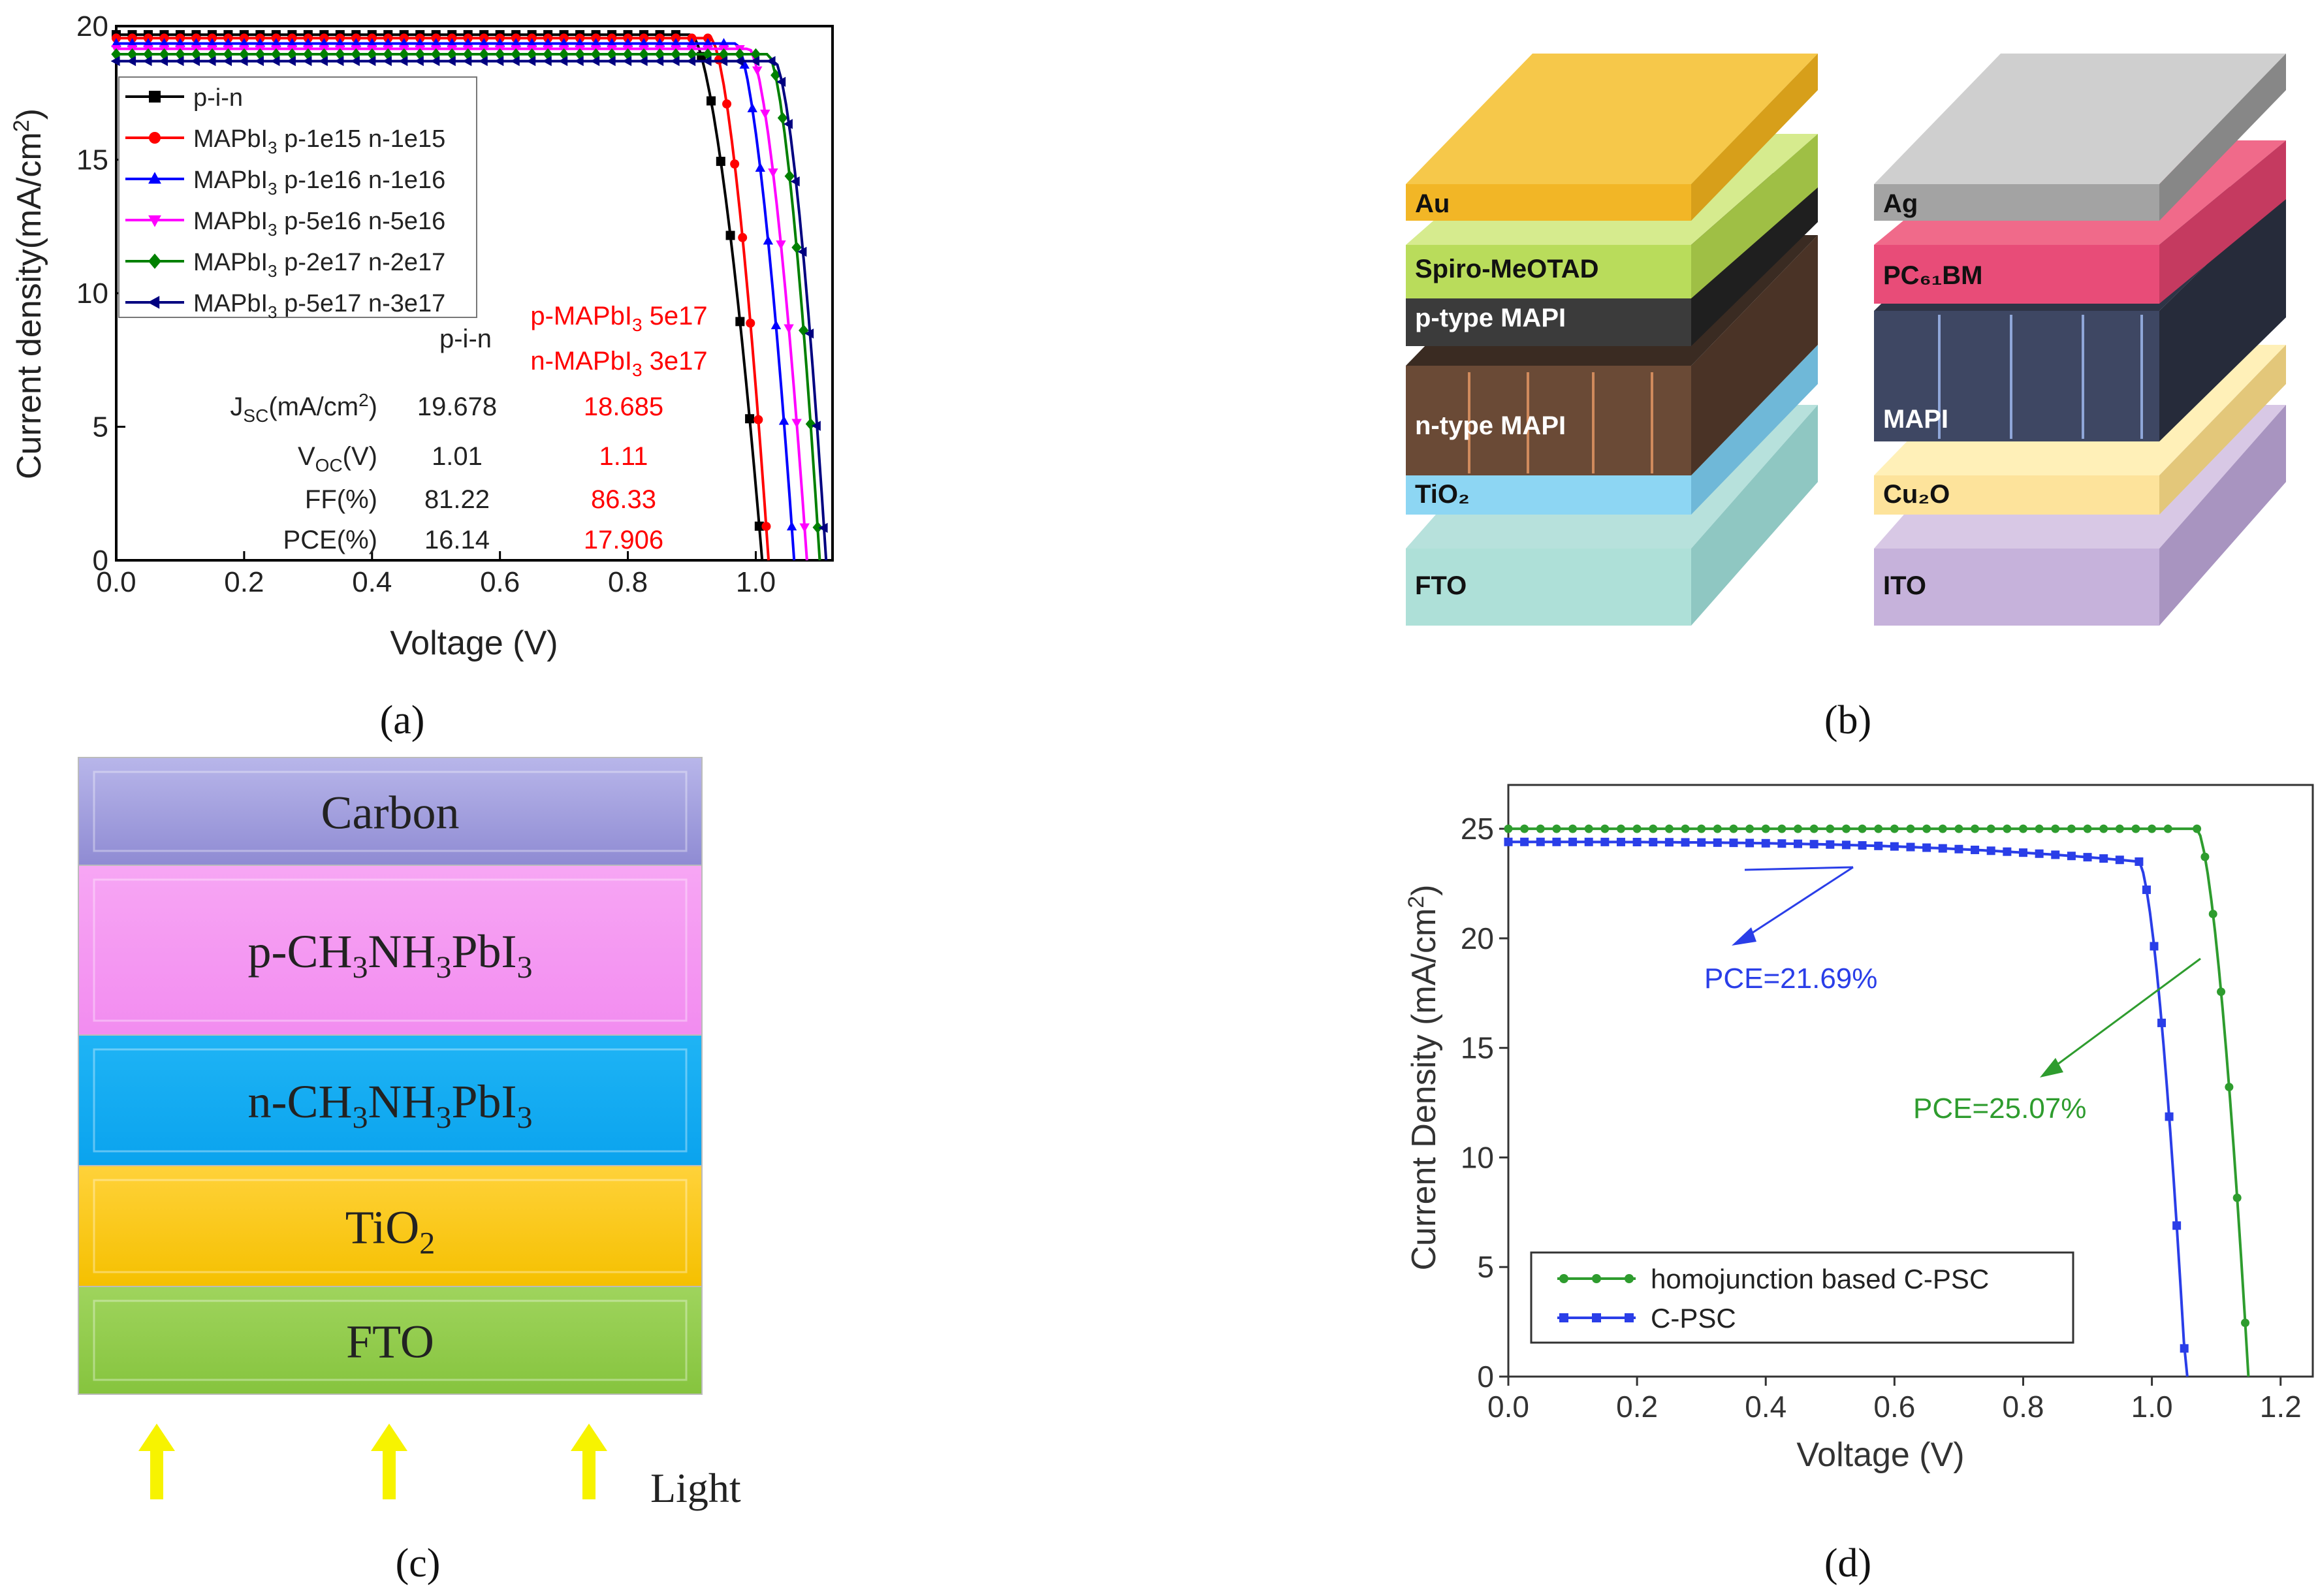 The image size is (2318, 1596). What do you see at coordinates (623, 406) in the screenshot?
I see `table-value-mapbi: 18.685` at bounding box center [623, 406].